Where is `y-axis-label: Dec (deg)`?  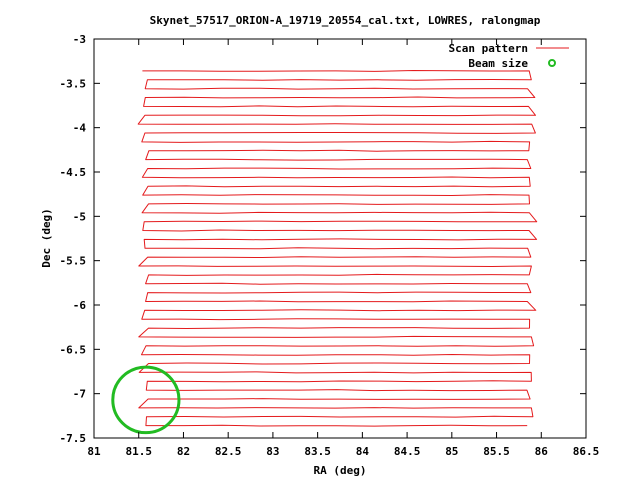 y-axis-label: Dec (deg) is located at coordinates (46, 238).